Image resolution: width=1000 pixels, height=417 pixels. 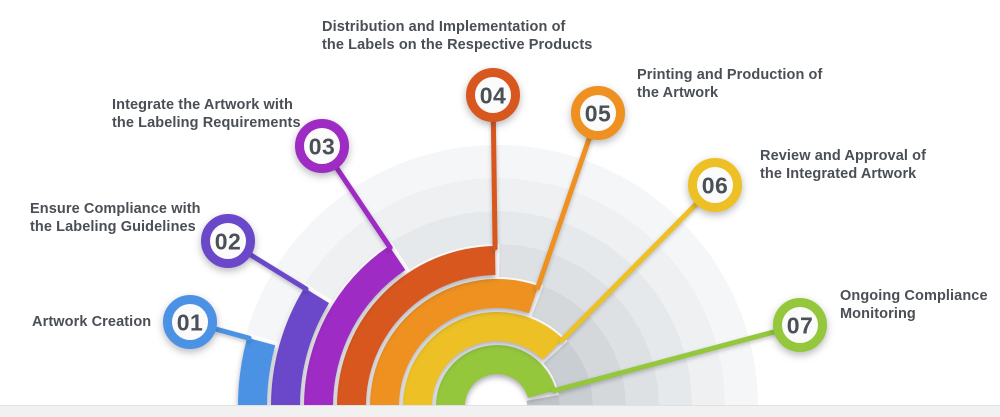 I want to click on step-badge-3: 03, so click(x=322, y=146).